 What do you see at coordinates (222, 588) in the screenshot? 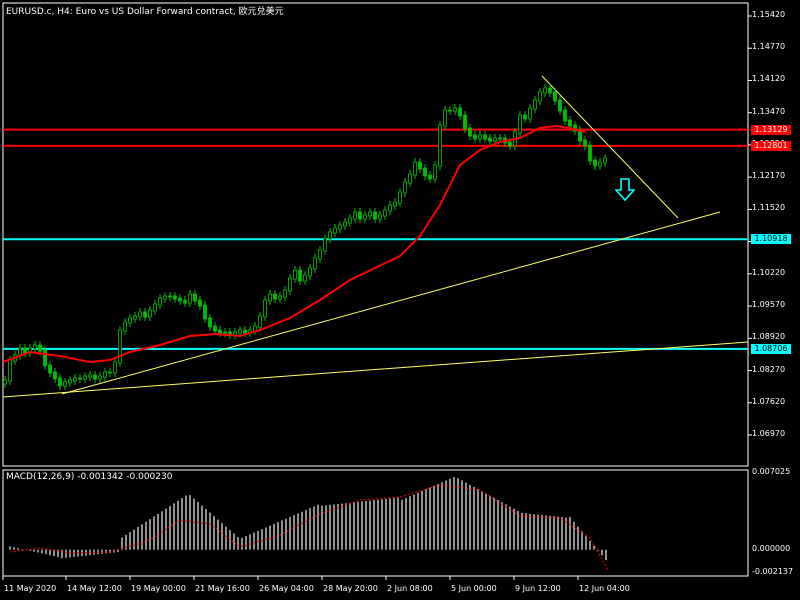
I see `time-tick-label: 21 May 16:00` at bounding box center [222, 588].